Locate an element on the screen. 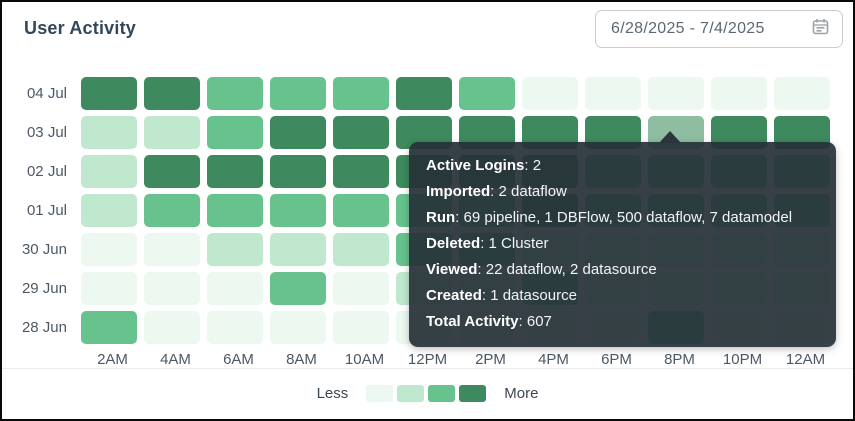 This screenshot has width=855, height=421. tooltip-caret-icon is located at coordinates (670, 137).